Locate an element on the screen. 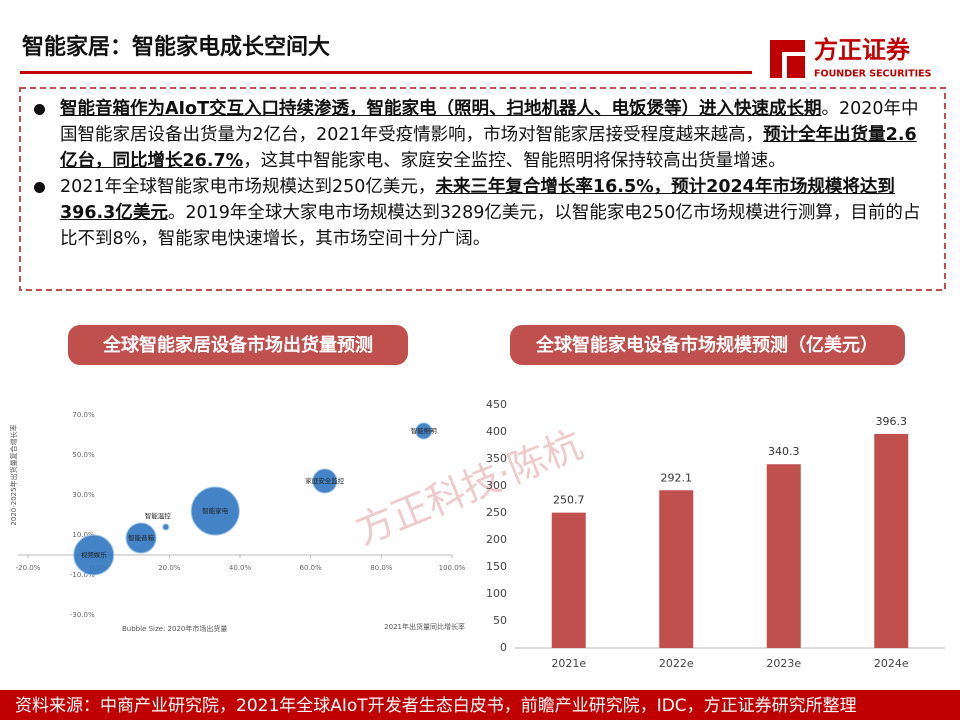 The image size is (960, 720). y-axis-title: 2020-2025年出货量复合增长率 is located at coordinates (13, 474).